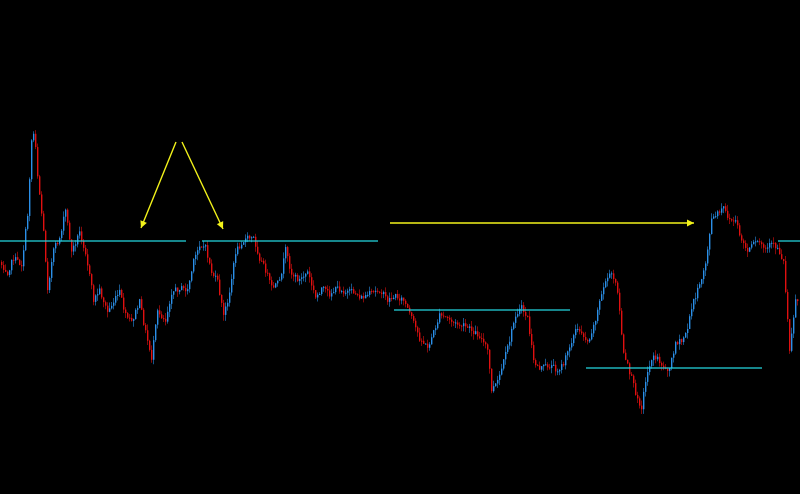 This screenshot has height=494, width=800. I want to click on arrow-head-icon, so click(220, 225).